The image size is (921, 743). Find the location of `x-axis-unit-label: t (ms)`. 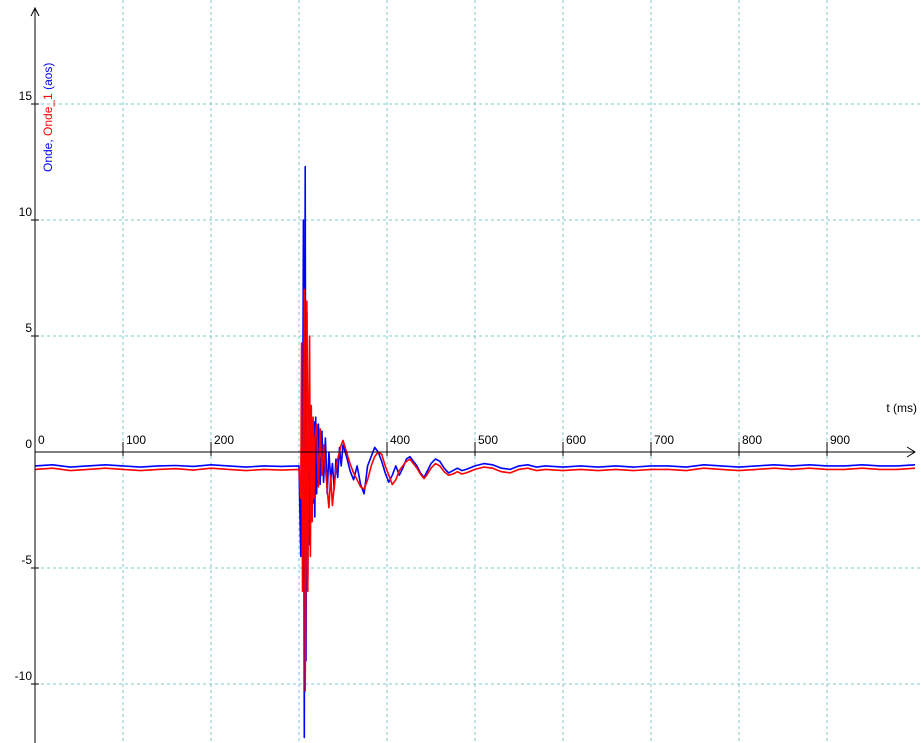

x-axis-unit-label: t (ms) is located at coordinates (901, 408).